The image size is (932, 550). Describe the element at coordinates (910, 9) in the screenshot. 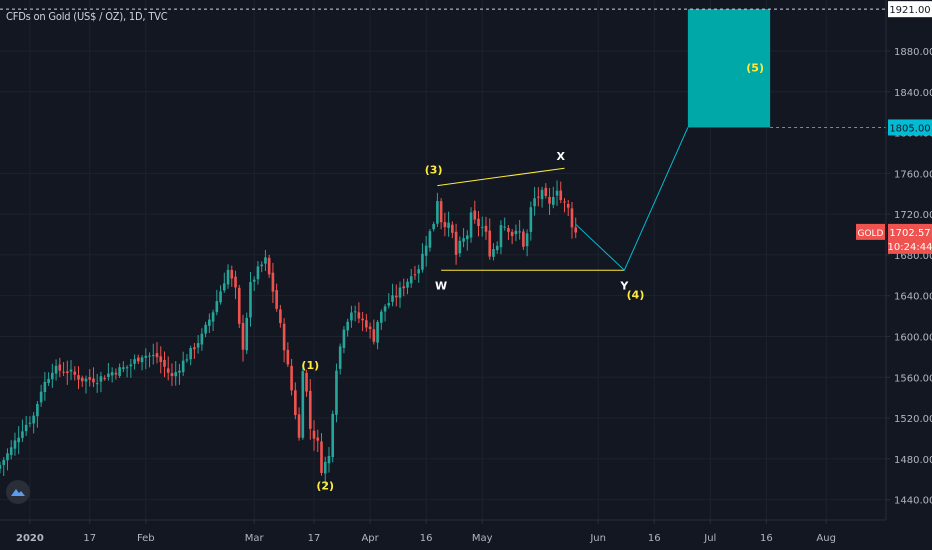

I see `level-badge: 1921.00` at that location.